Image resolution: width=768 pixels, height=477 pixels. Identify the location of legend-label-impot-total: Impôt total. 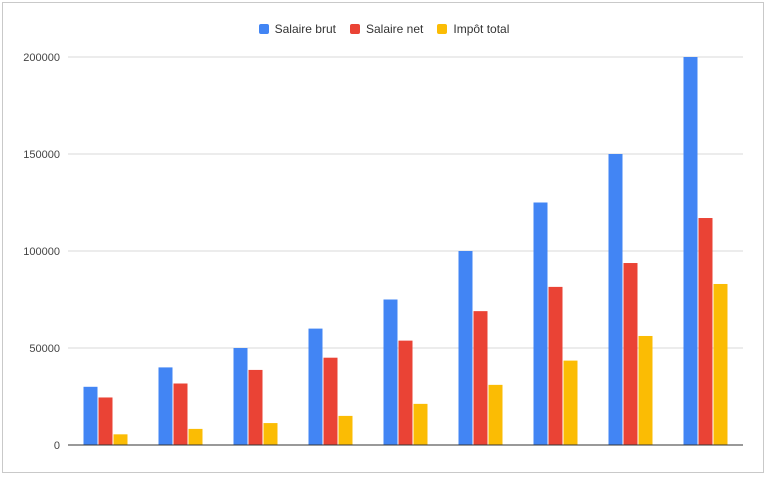
(481, 29).